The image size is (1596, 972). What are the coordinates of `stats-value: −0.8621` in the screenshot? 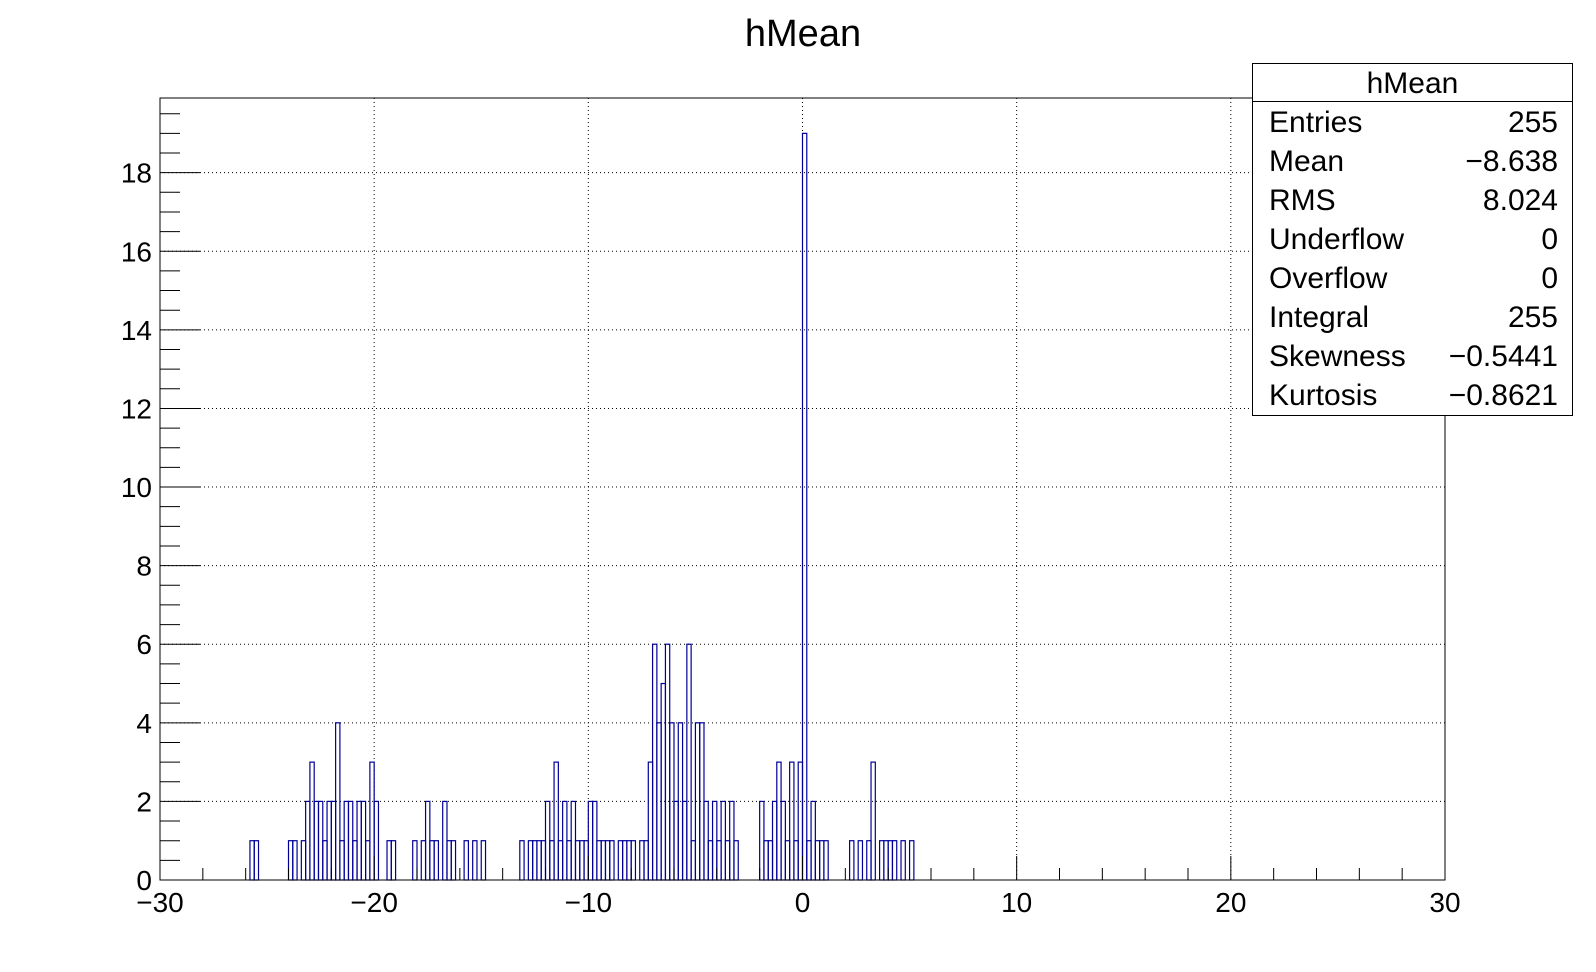 It's located at (1503, 395).